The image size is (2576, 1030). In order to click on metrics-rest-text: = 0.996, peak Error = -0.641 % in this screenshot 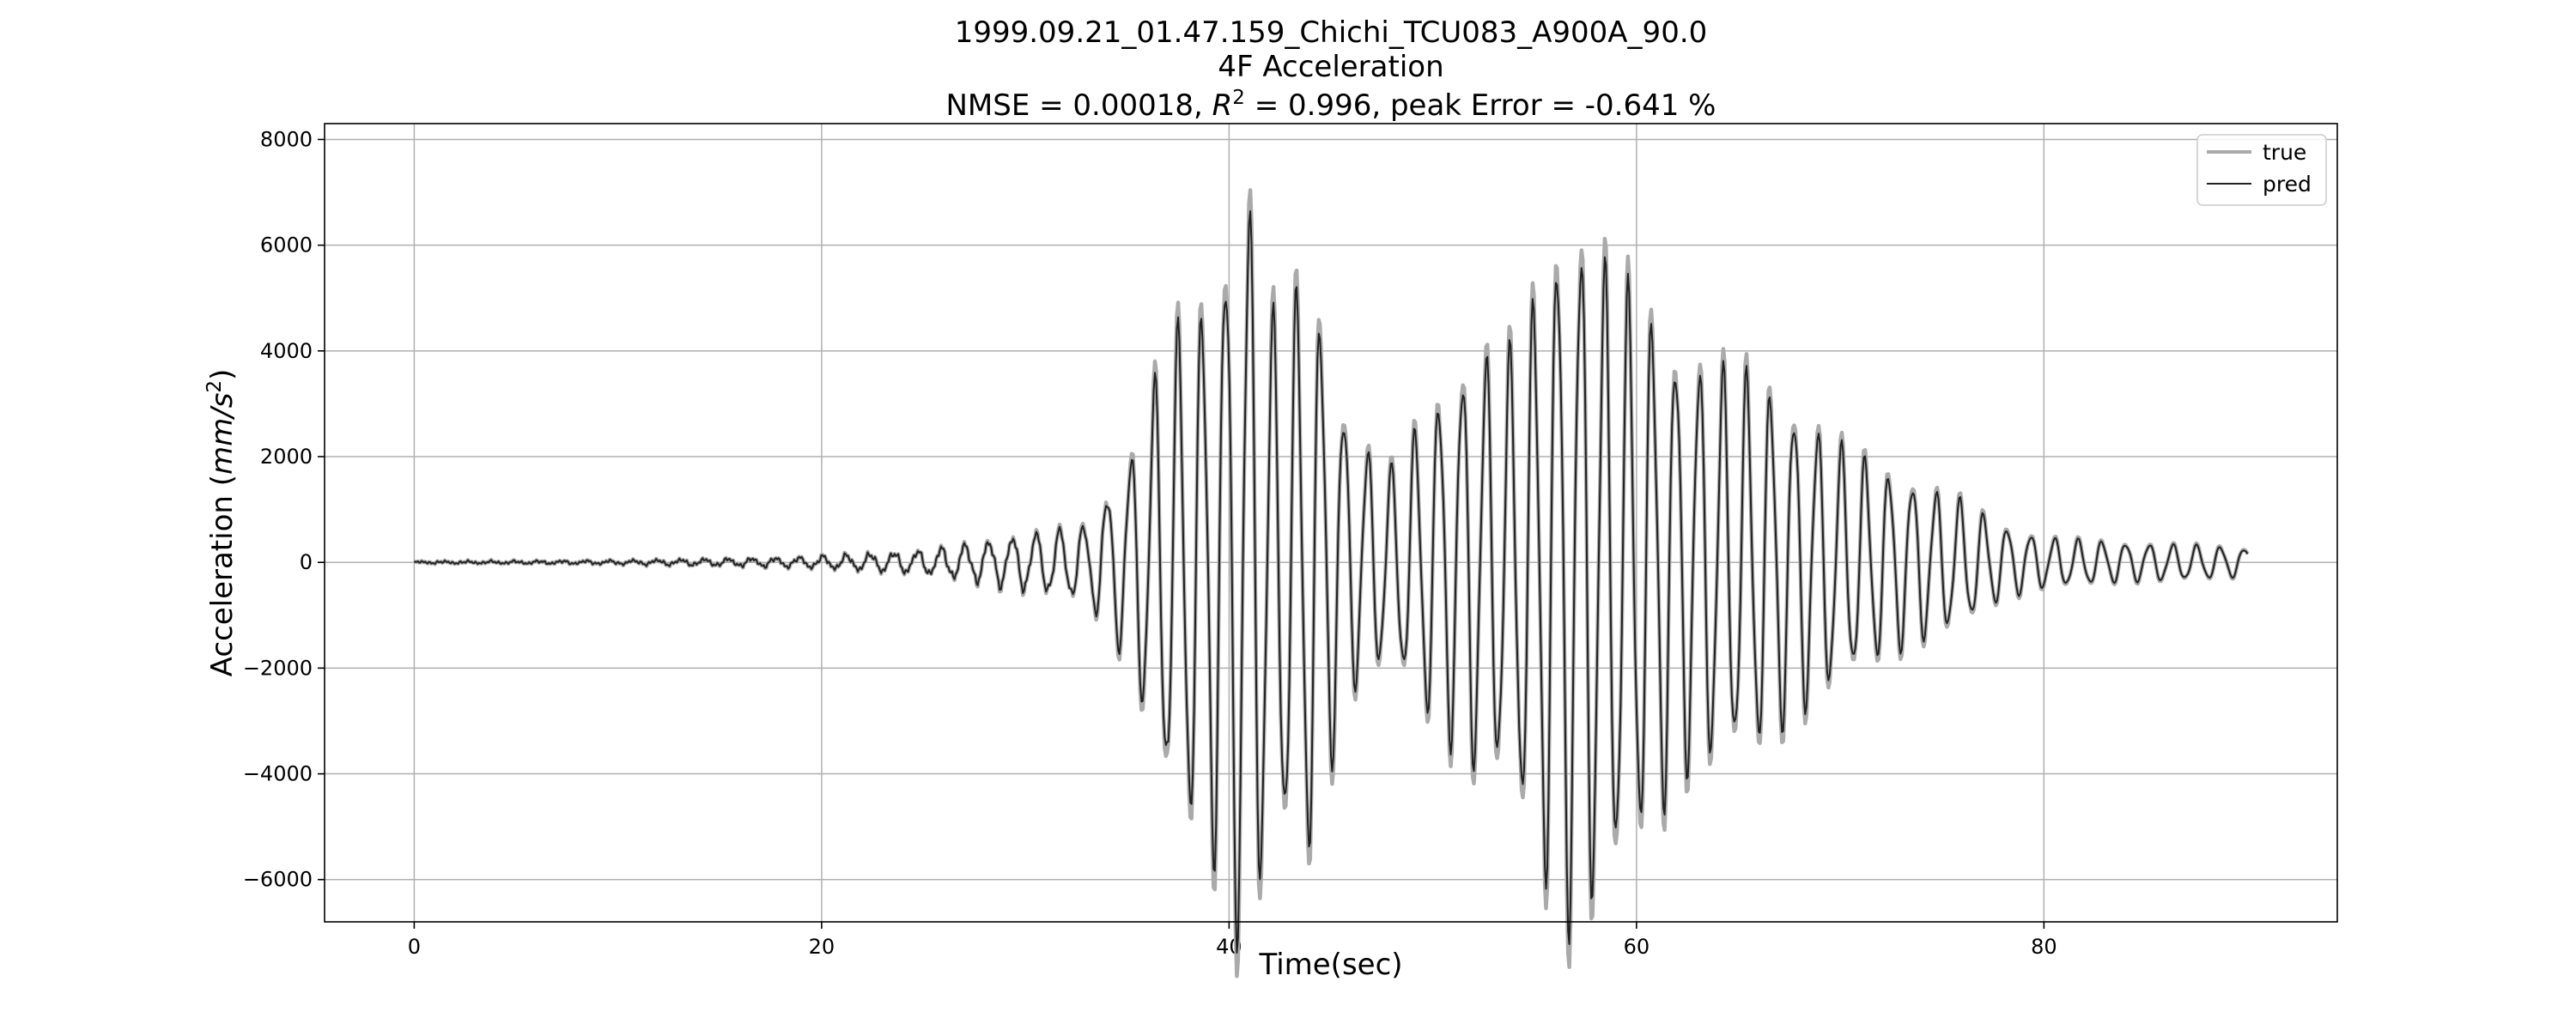, I will do `click(1481, 105)`.